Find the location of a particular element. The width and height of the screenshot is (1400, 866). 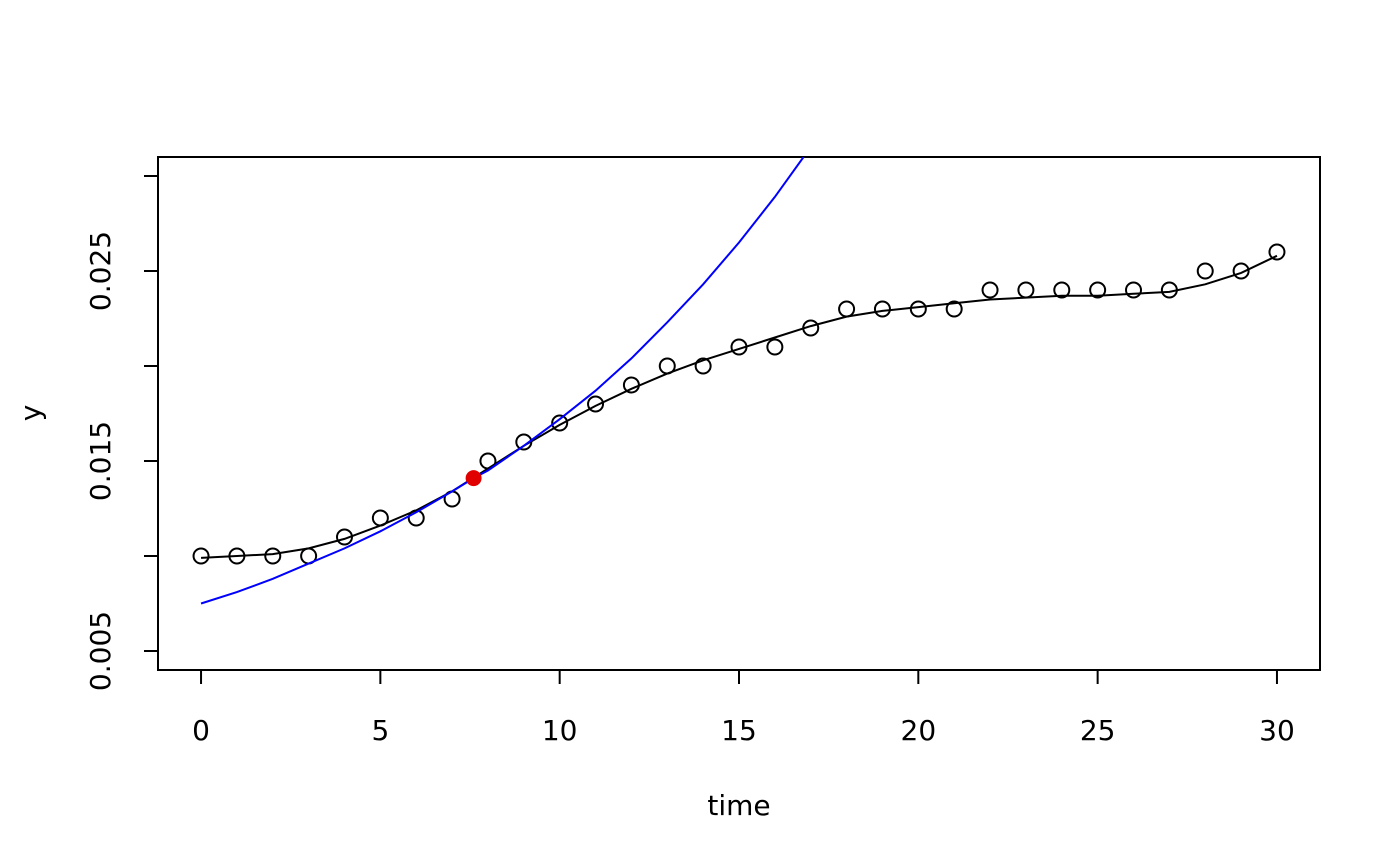

y-tick-label: 0.015 is located at coordinates (100, 461).